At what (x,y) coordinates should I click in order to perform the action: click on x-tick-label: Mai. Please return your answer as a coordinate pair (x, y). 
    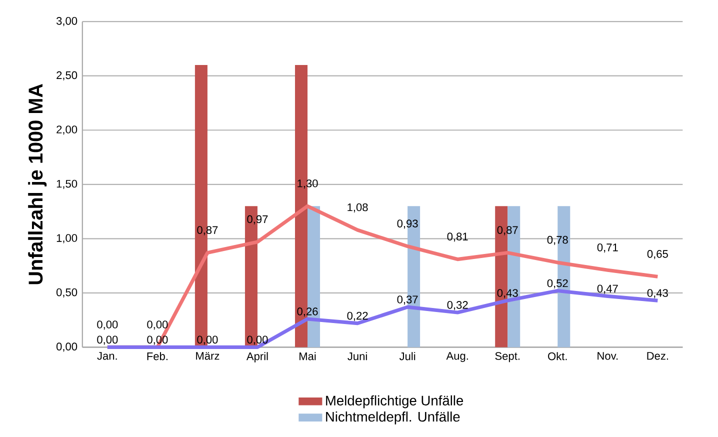
    Looking at the image, I should click on (308, 356).